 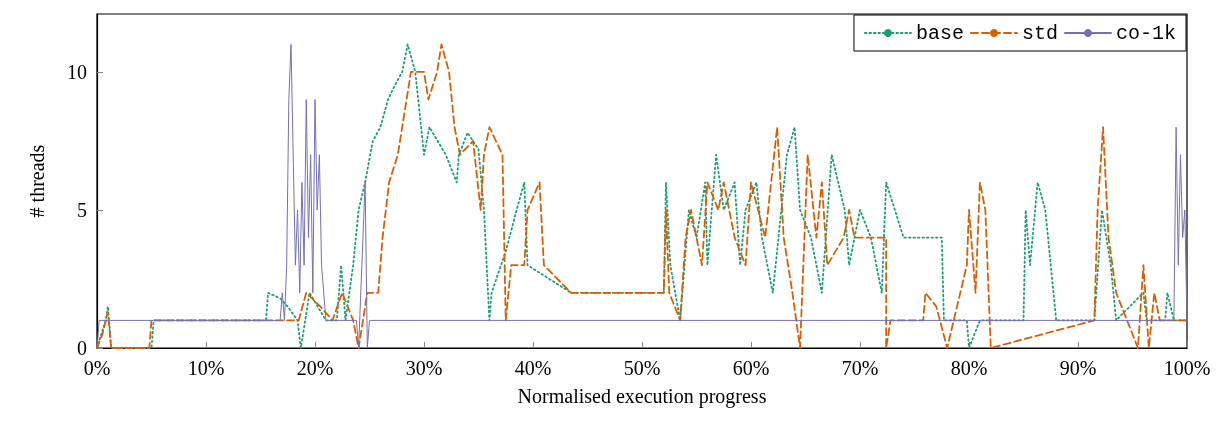 I want to click on x-axis-title: Normalised execution progress, so click(x=642, y=396).